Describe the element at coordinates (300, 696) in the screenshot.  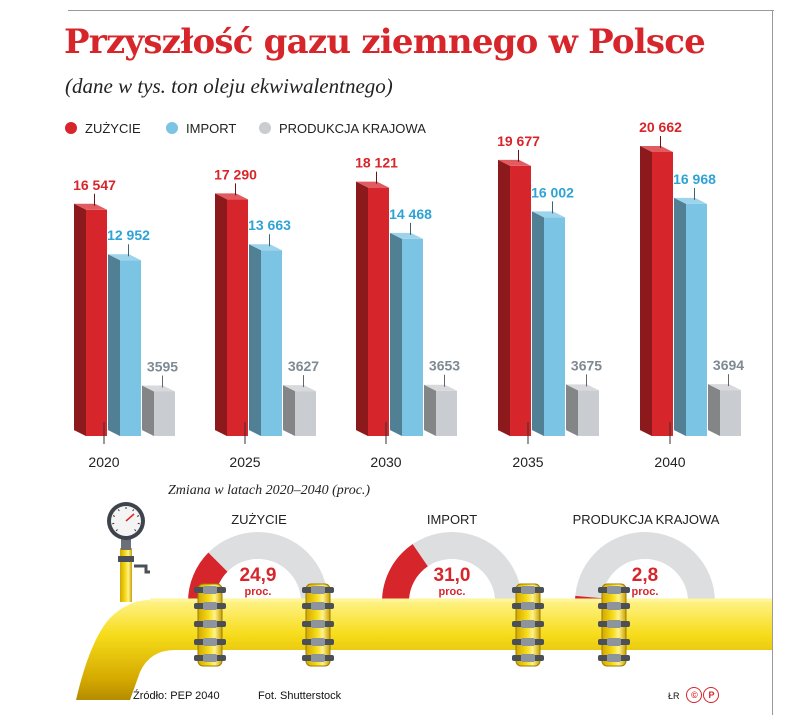
I see `photo-credit: Fot. Shutterstock` at that location.